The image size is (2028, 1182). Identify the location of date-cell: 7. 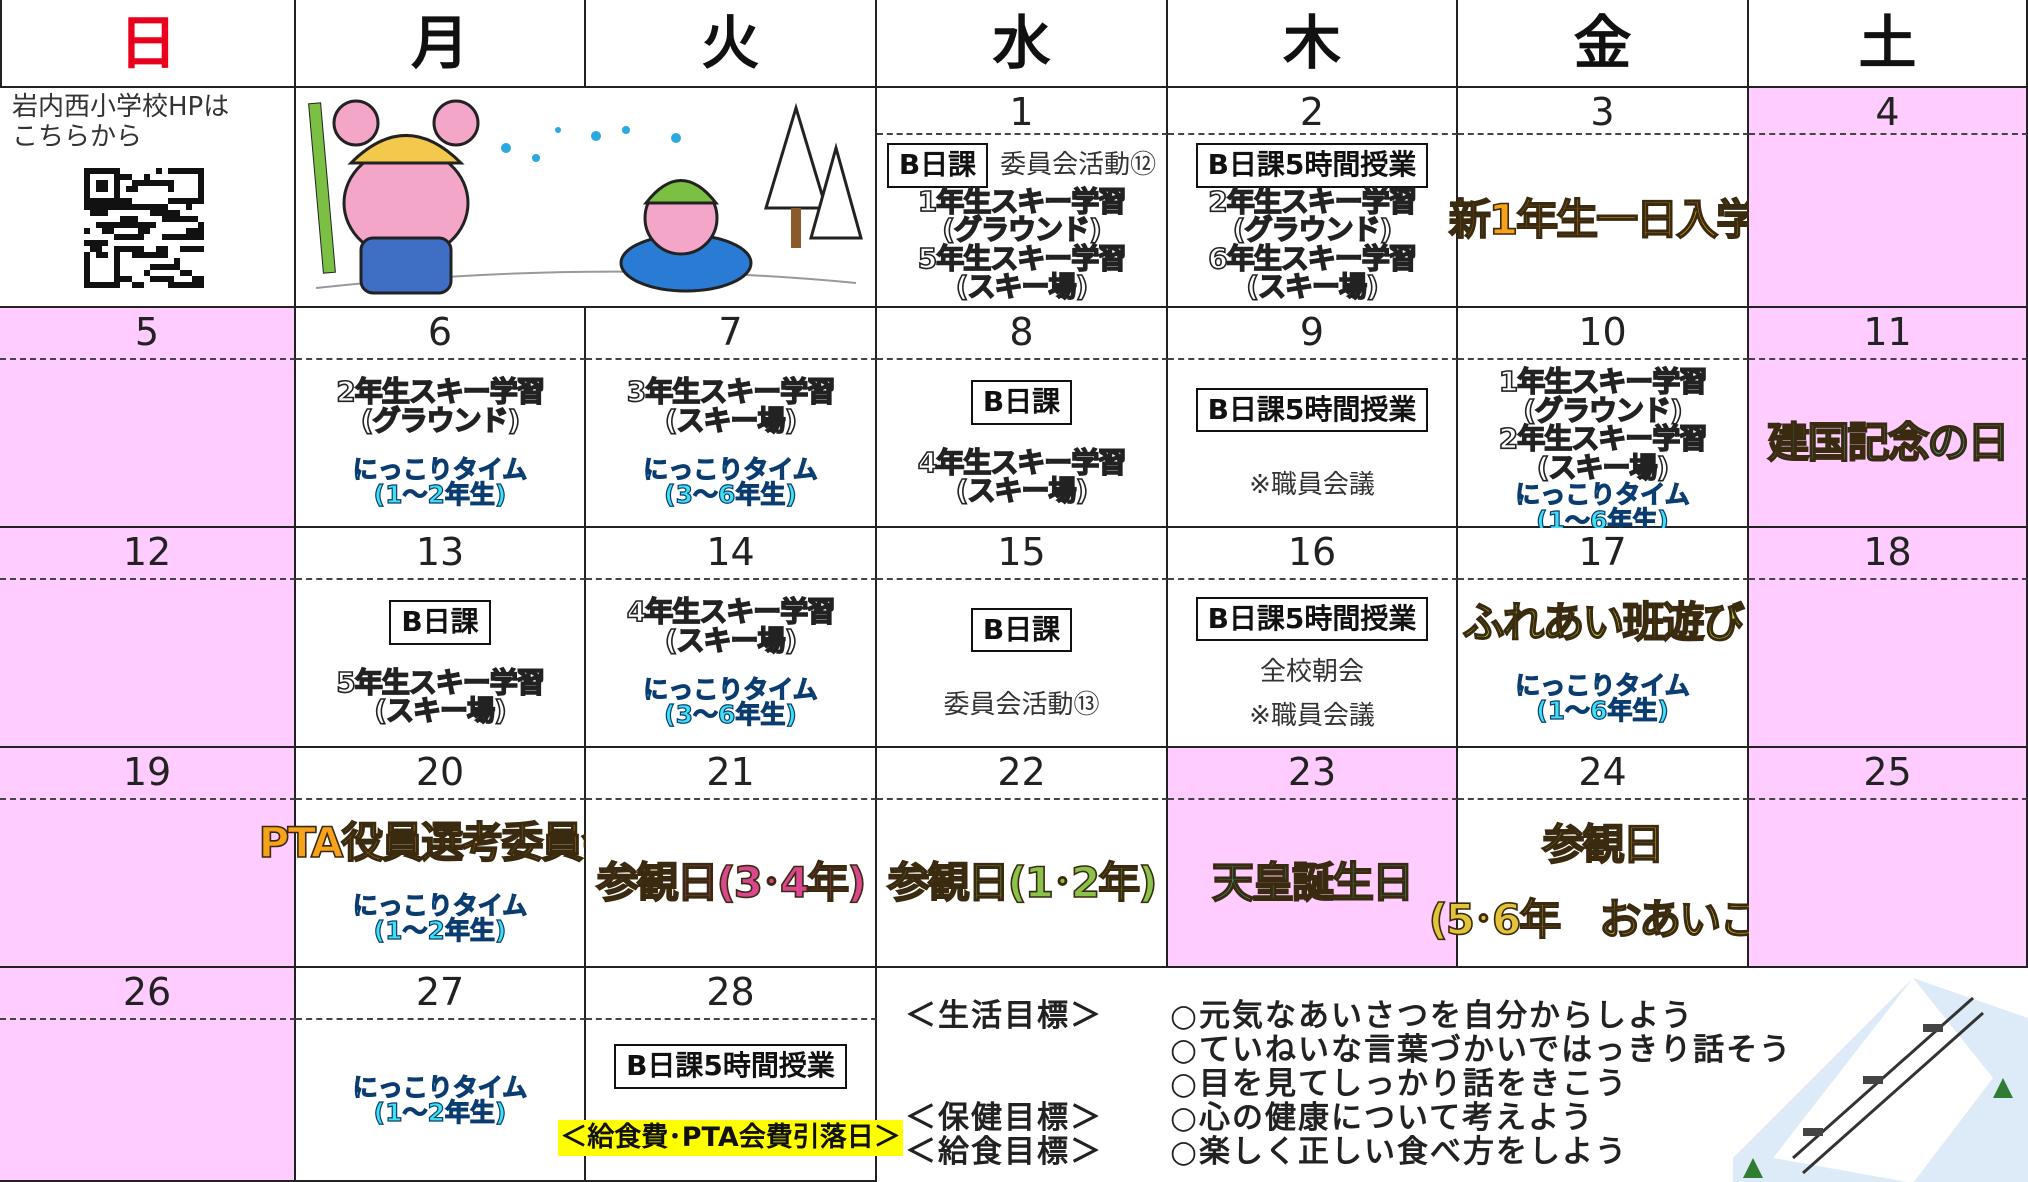
(731, 334).